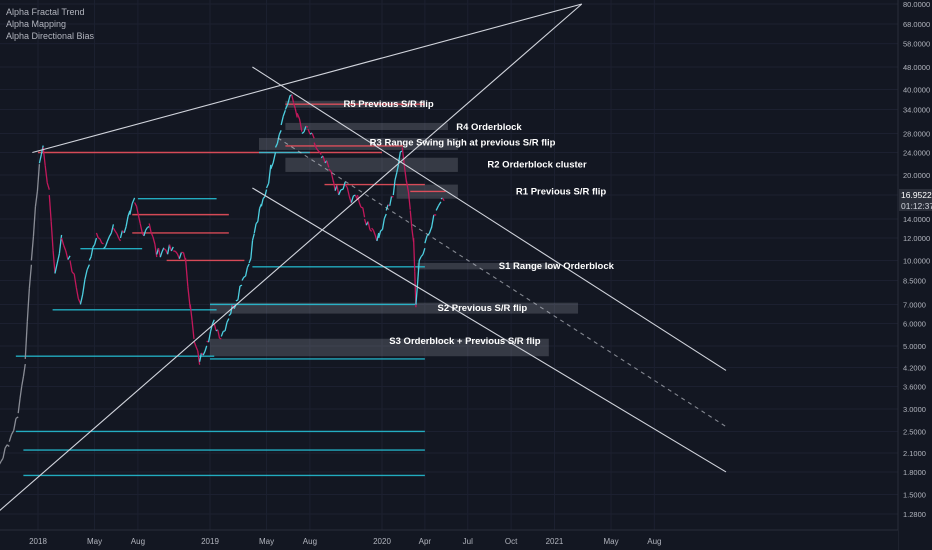 The width and height of the screenshot is (932, 550). Describe the element at coordinates (610, 541) in the screenshot. I see `x-tick-label-11: May` at that location.